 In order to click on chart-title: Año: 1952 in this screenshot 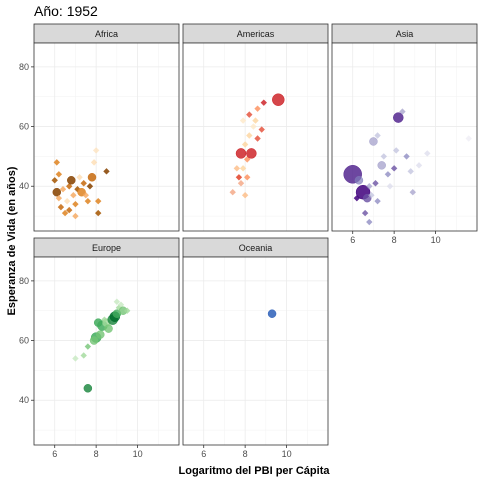, I will do `click(66, 11)`.